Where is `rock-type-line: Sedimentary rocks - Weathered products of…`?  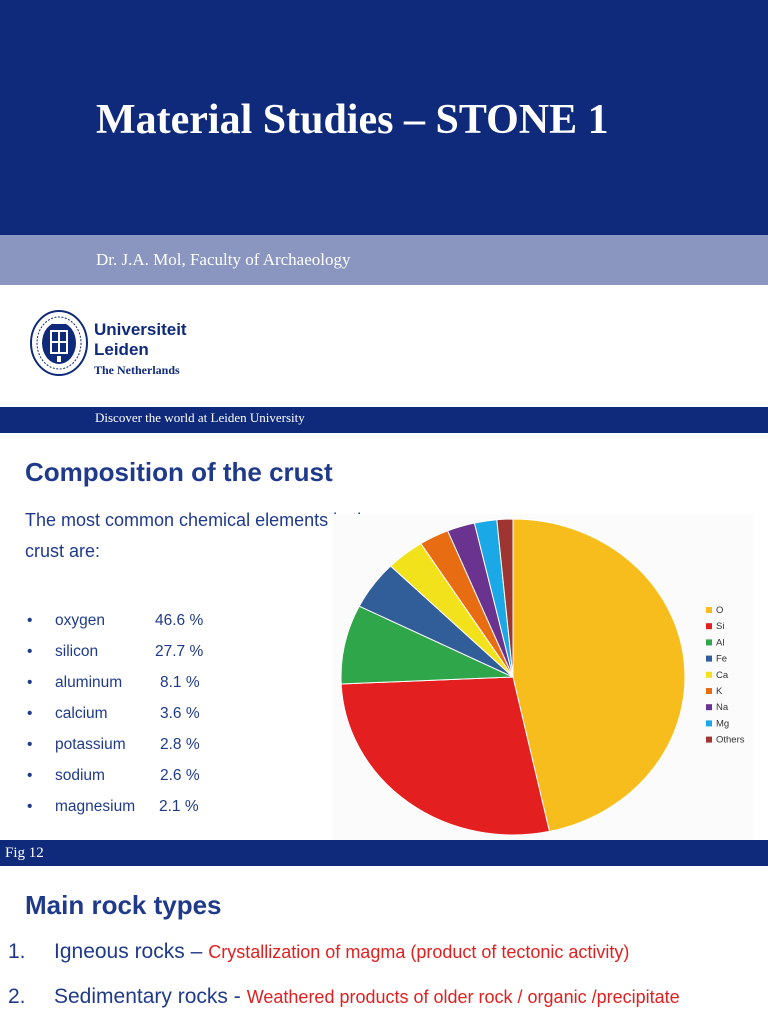 rock-type-line: Sedimentary rocks - Weathered products of… is located at coordinates (367, 997).